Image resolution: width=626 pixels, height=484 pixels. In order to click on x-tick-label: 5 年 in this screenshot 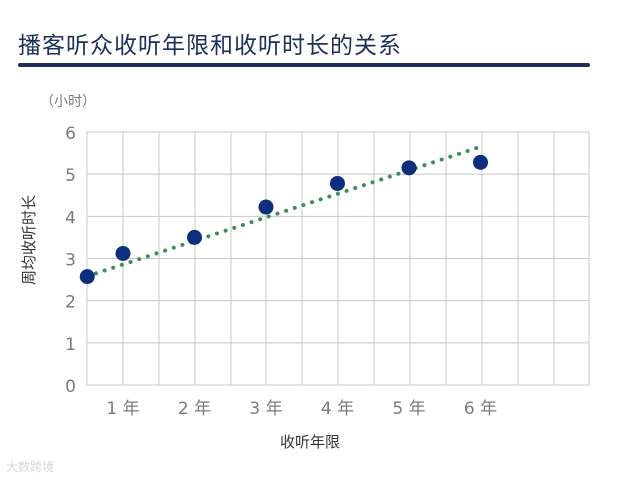, I will do `click(408, 409)`.